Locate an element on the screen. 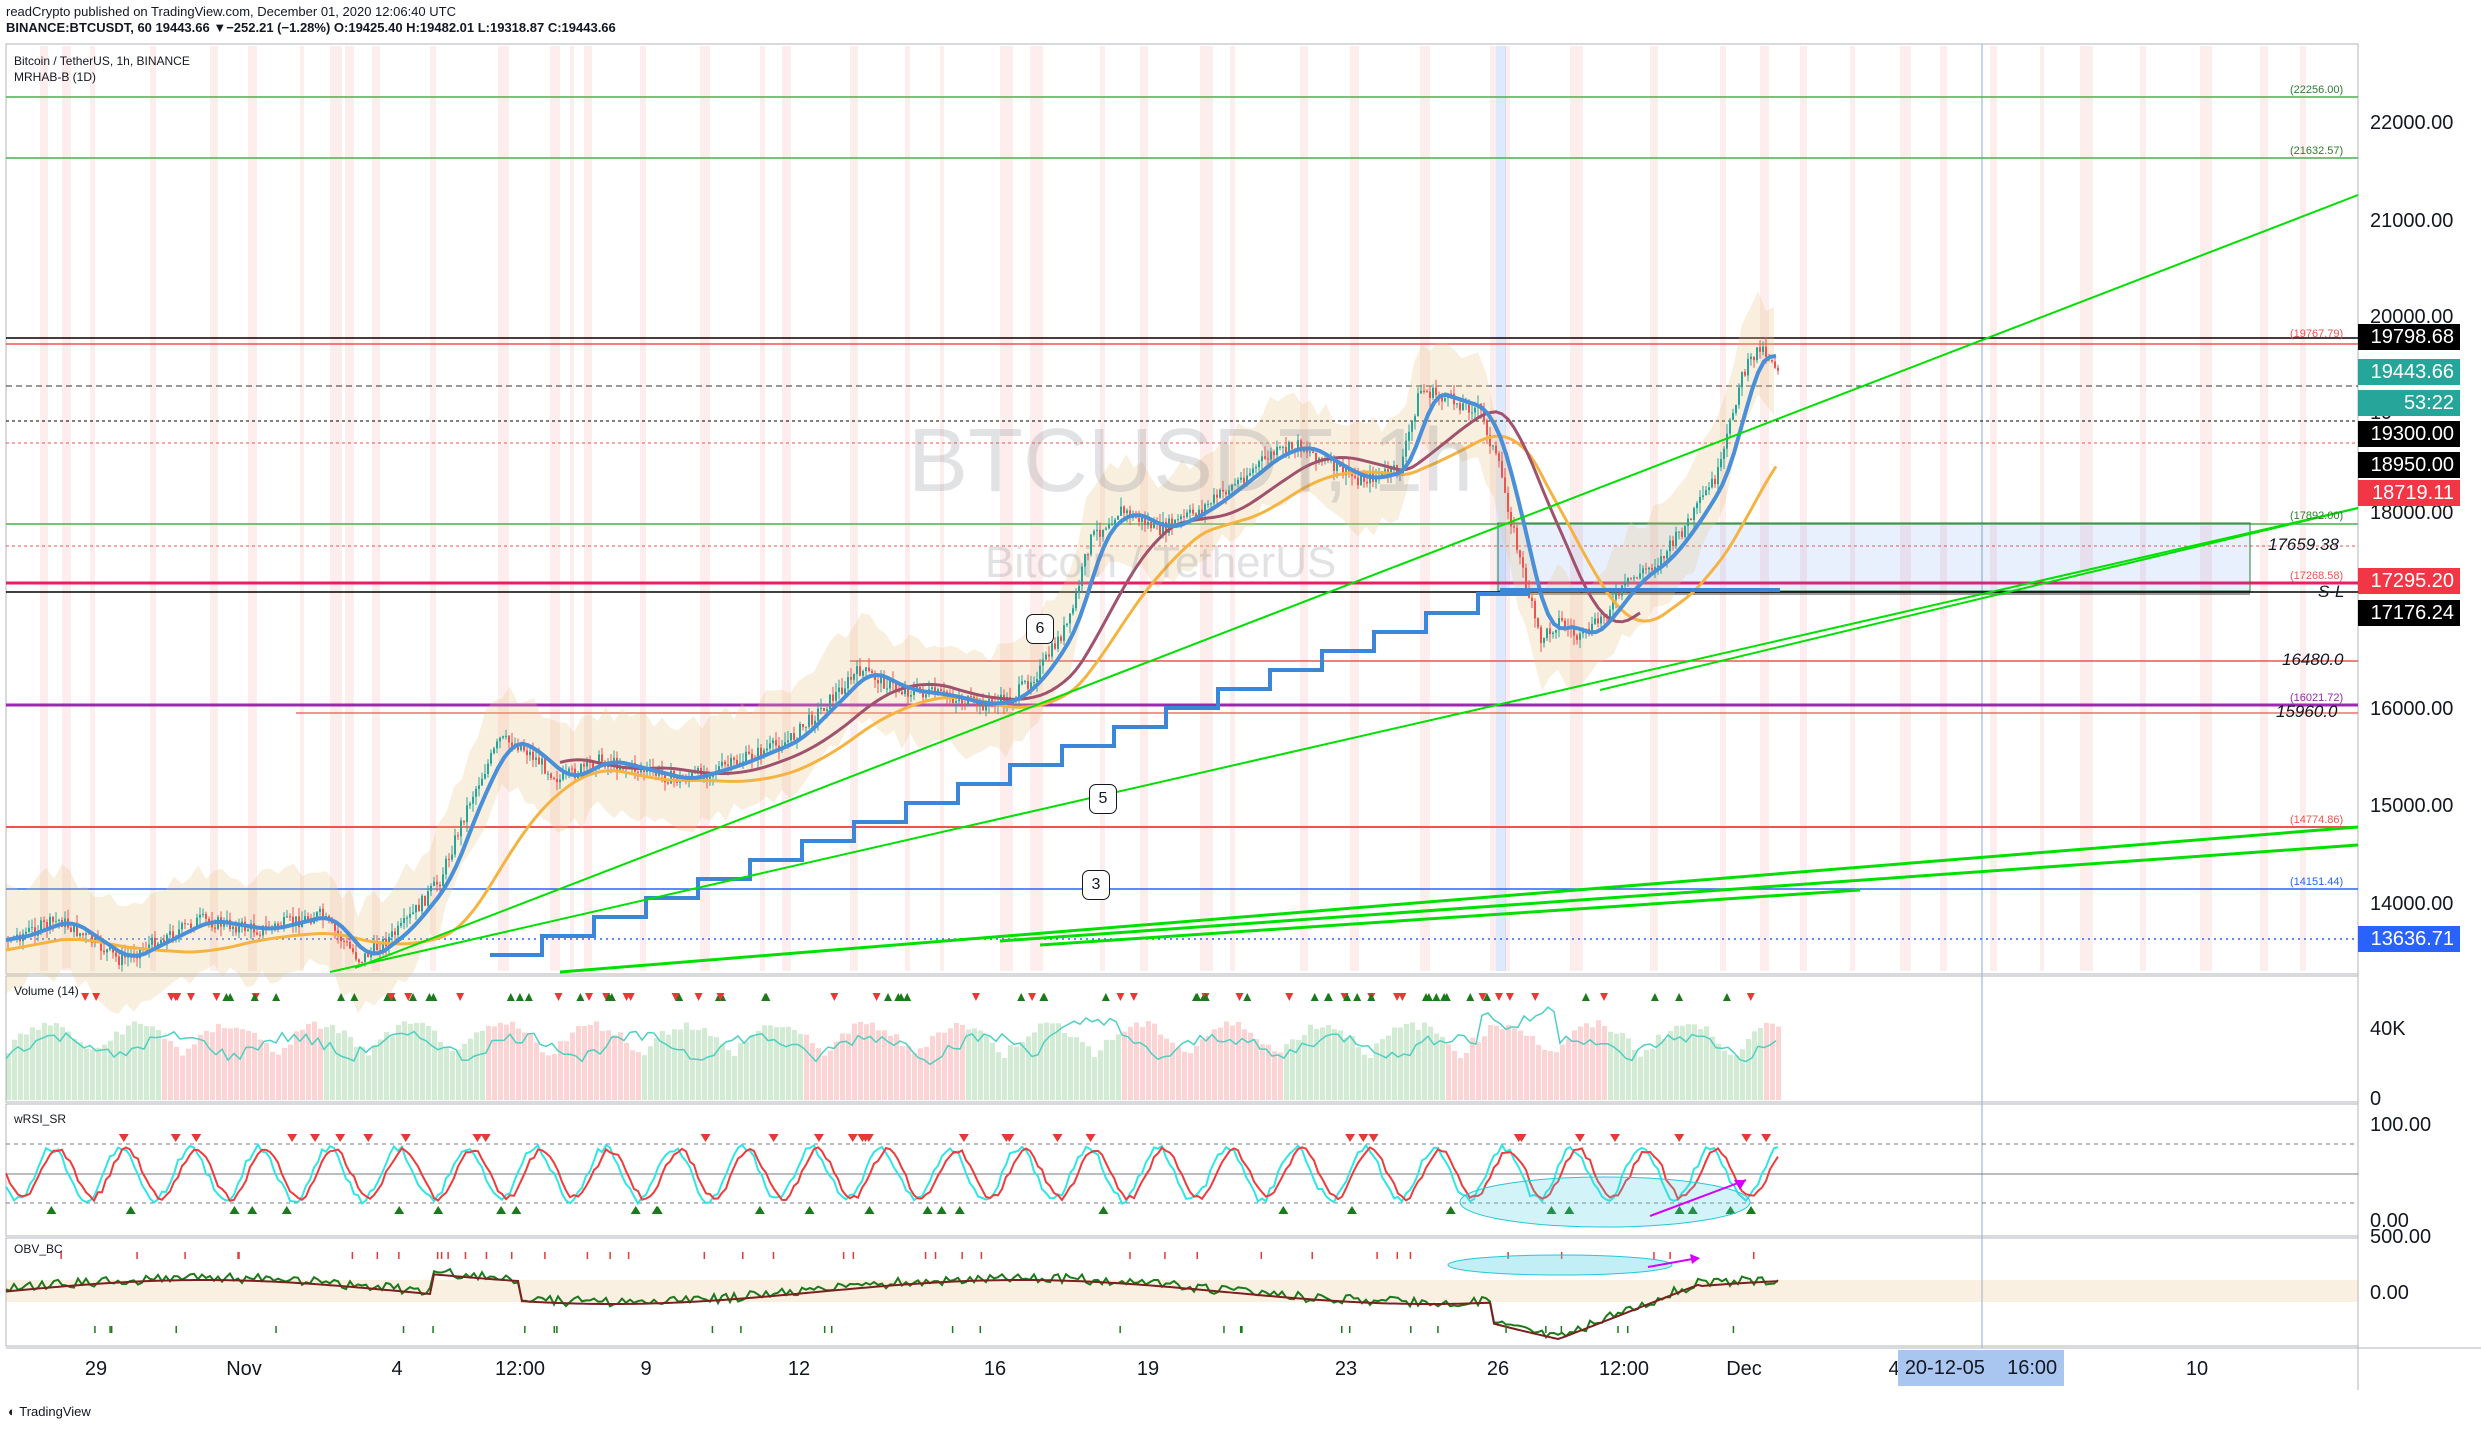 Image resolution: width=2481 pixels, height=1431 pixels. symbol-legend: Bitcoin / TetherUS, 1h, BINANCE is located at coordinates (102, 61).